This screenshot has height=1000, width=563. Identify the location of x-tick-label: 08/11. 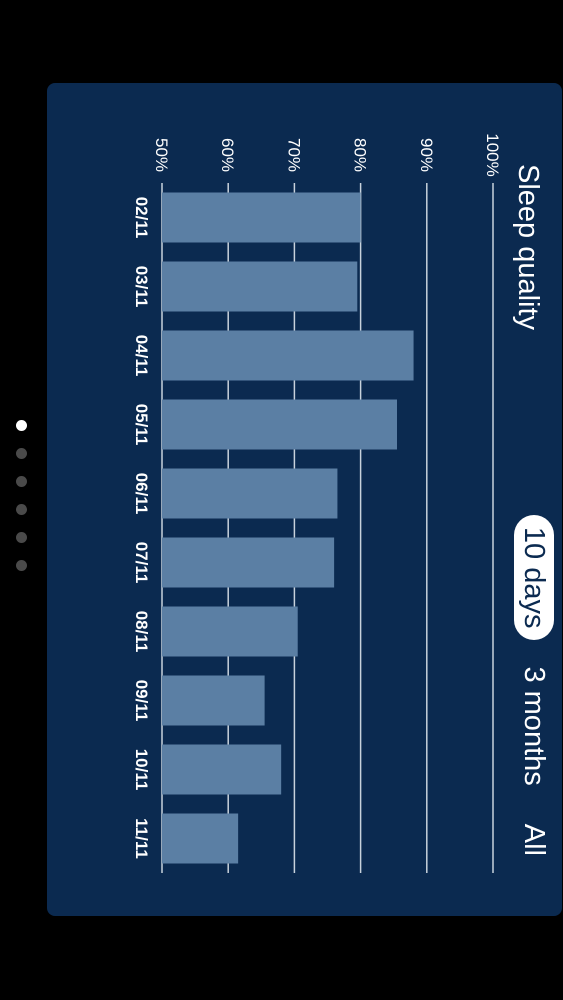
(141, 632).